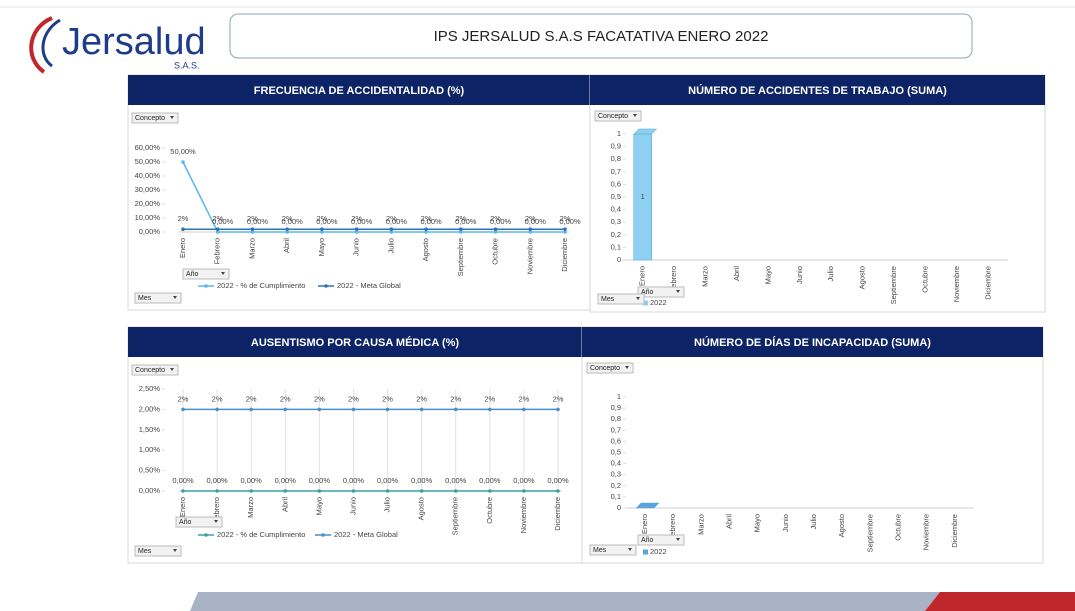 Image resolution: width=1075 pixels, height=611 pixels. What do you see at coordinates (616, 440) in the screenshot?
I see `y-tick-label: 0,6` at bounding box center [616, 440].